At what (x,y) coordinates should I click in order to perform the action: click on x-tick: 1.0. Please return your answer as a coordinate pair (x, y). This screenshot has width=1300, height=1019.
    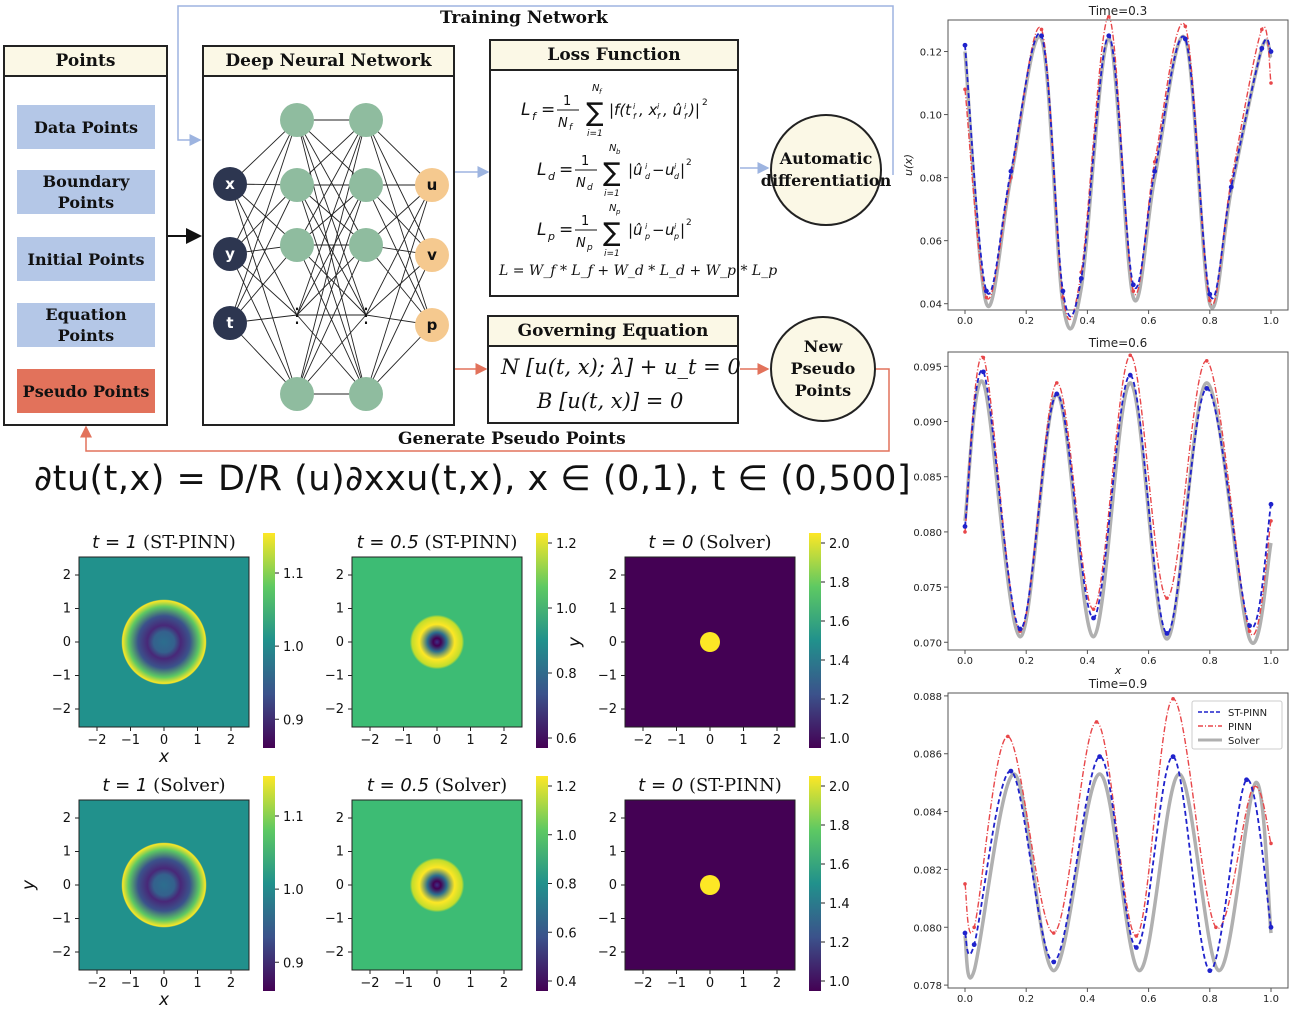
    Looking at the image, I should click on (1271, 999).